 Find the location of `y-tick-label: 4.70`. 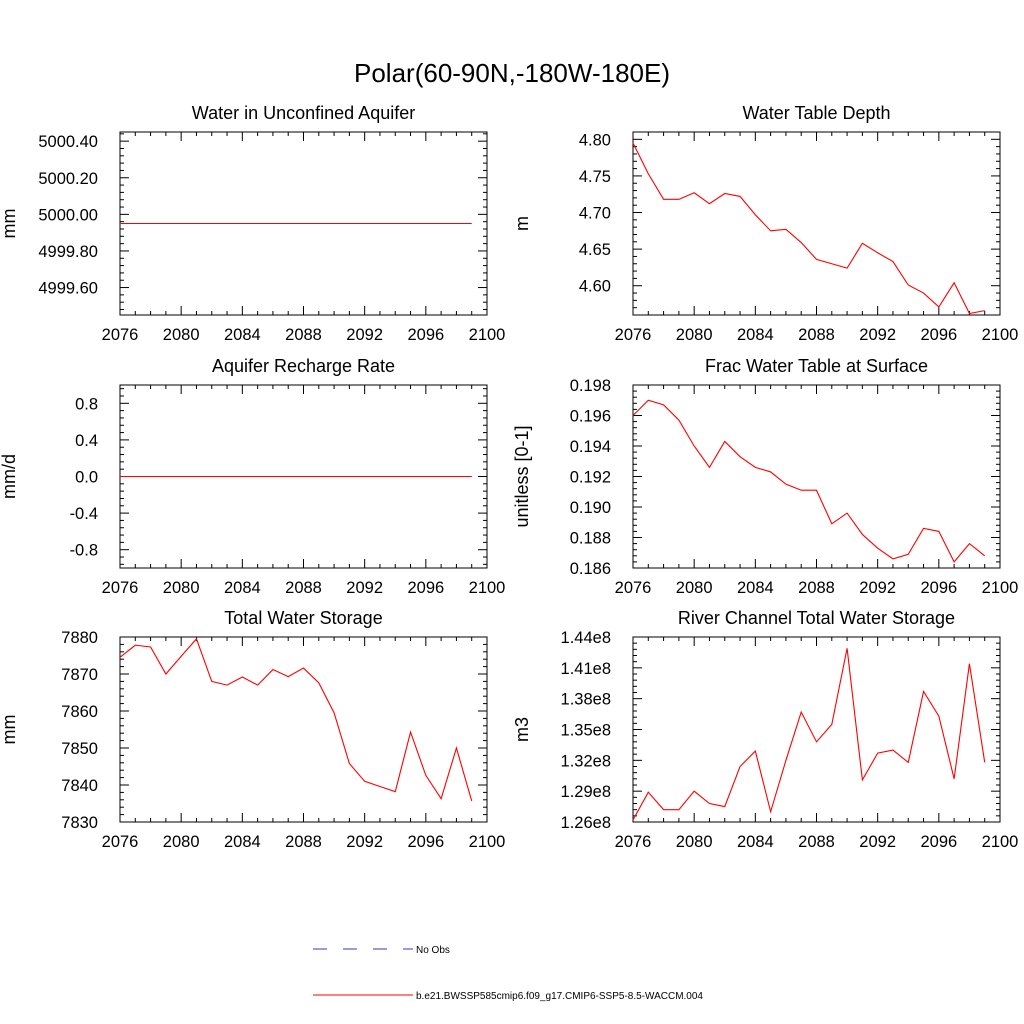

y-tick-label: 4.70 is located at coordinates (595, 214).